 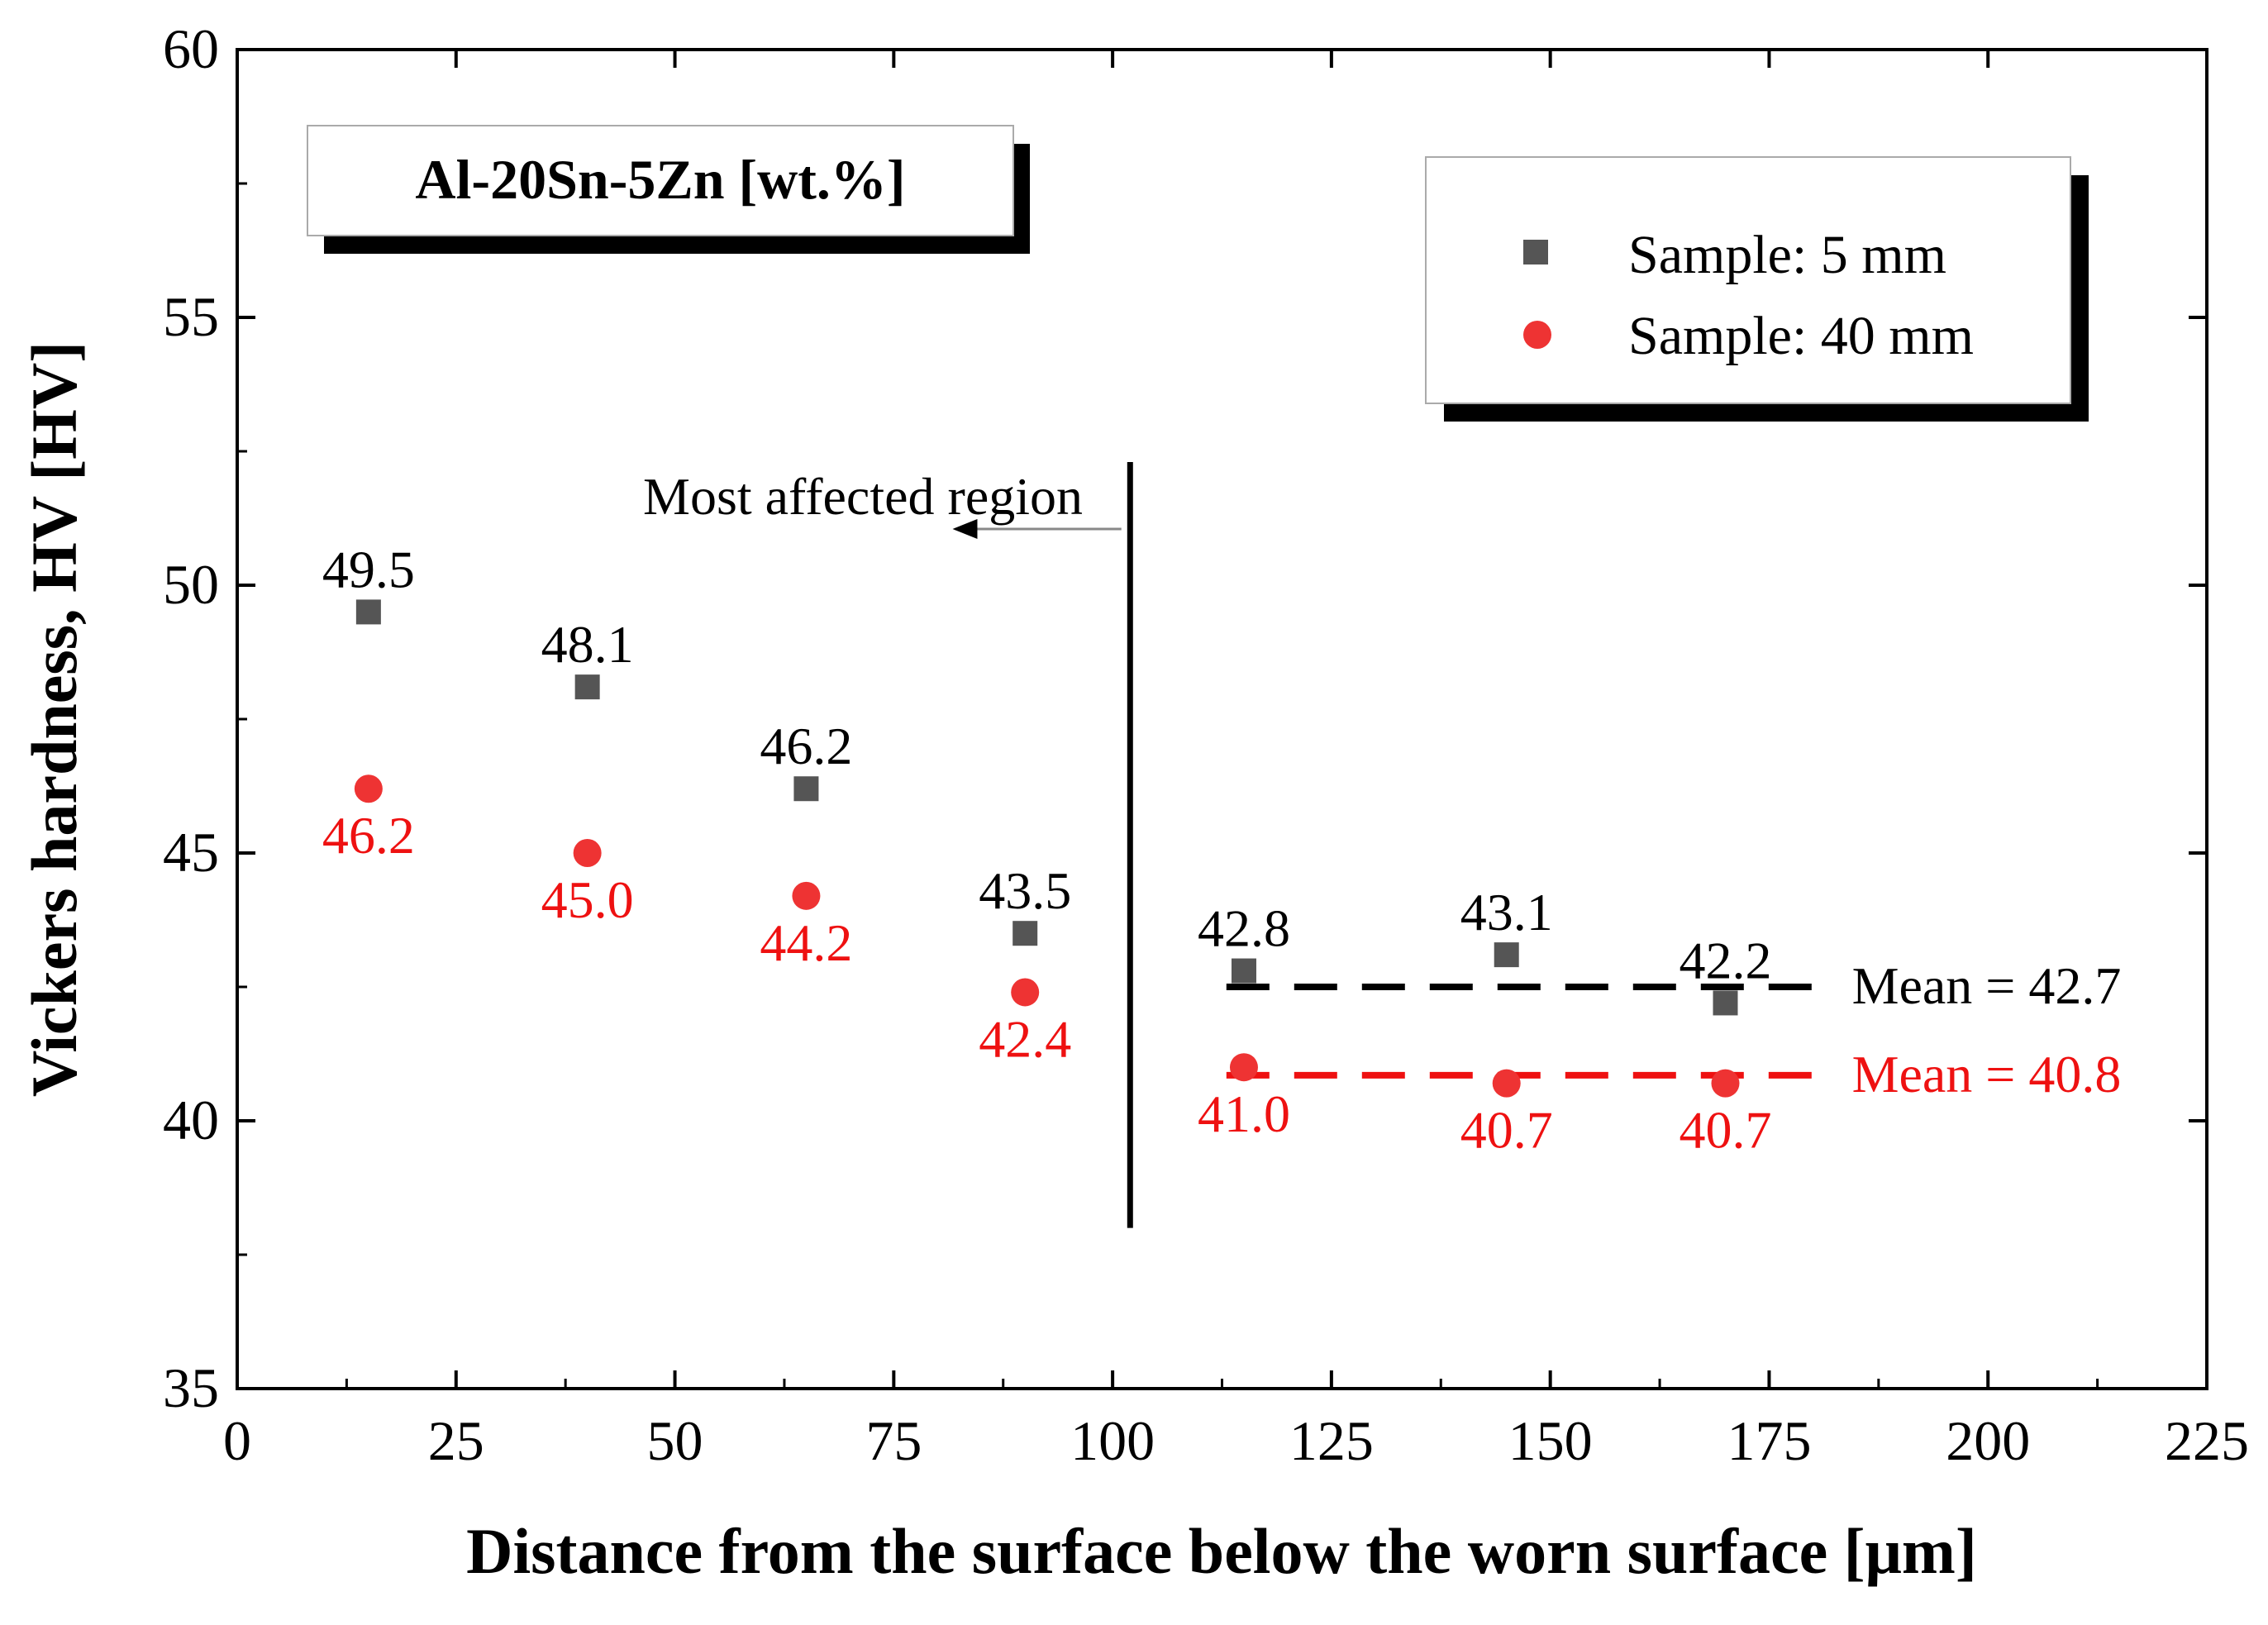 What do you see at coordinates (237, 1440) in the screenshot?
I see `x-tick-label: 0` at bounding box center [237, 1440].